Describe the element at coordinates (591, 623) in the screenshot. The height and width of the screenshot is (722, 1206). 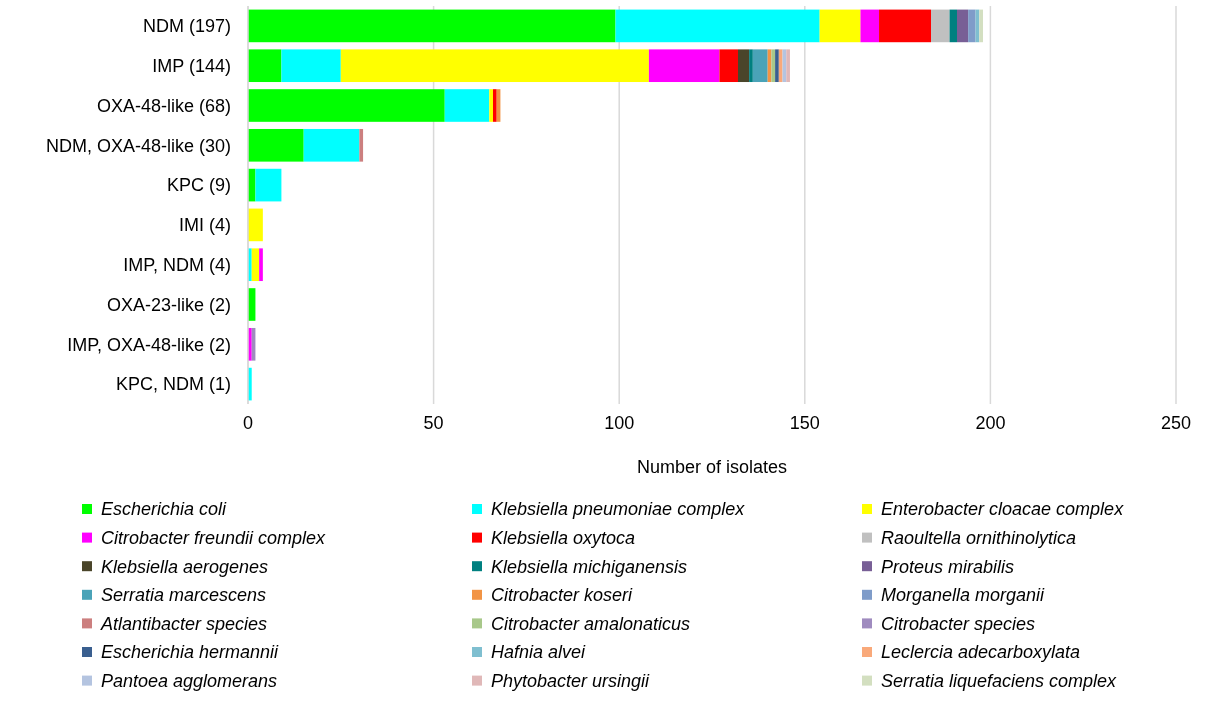
I see `legend-label: Citrobacter amalonaticus` at that location.